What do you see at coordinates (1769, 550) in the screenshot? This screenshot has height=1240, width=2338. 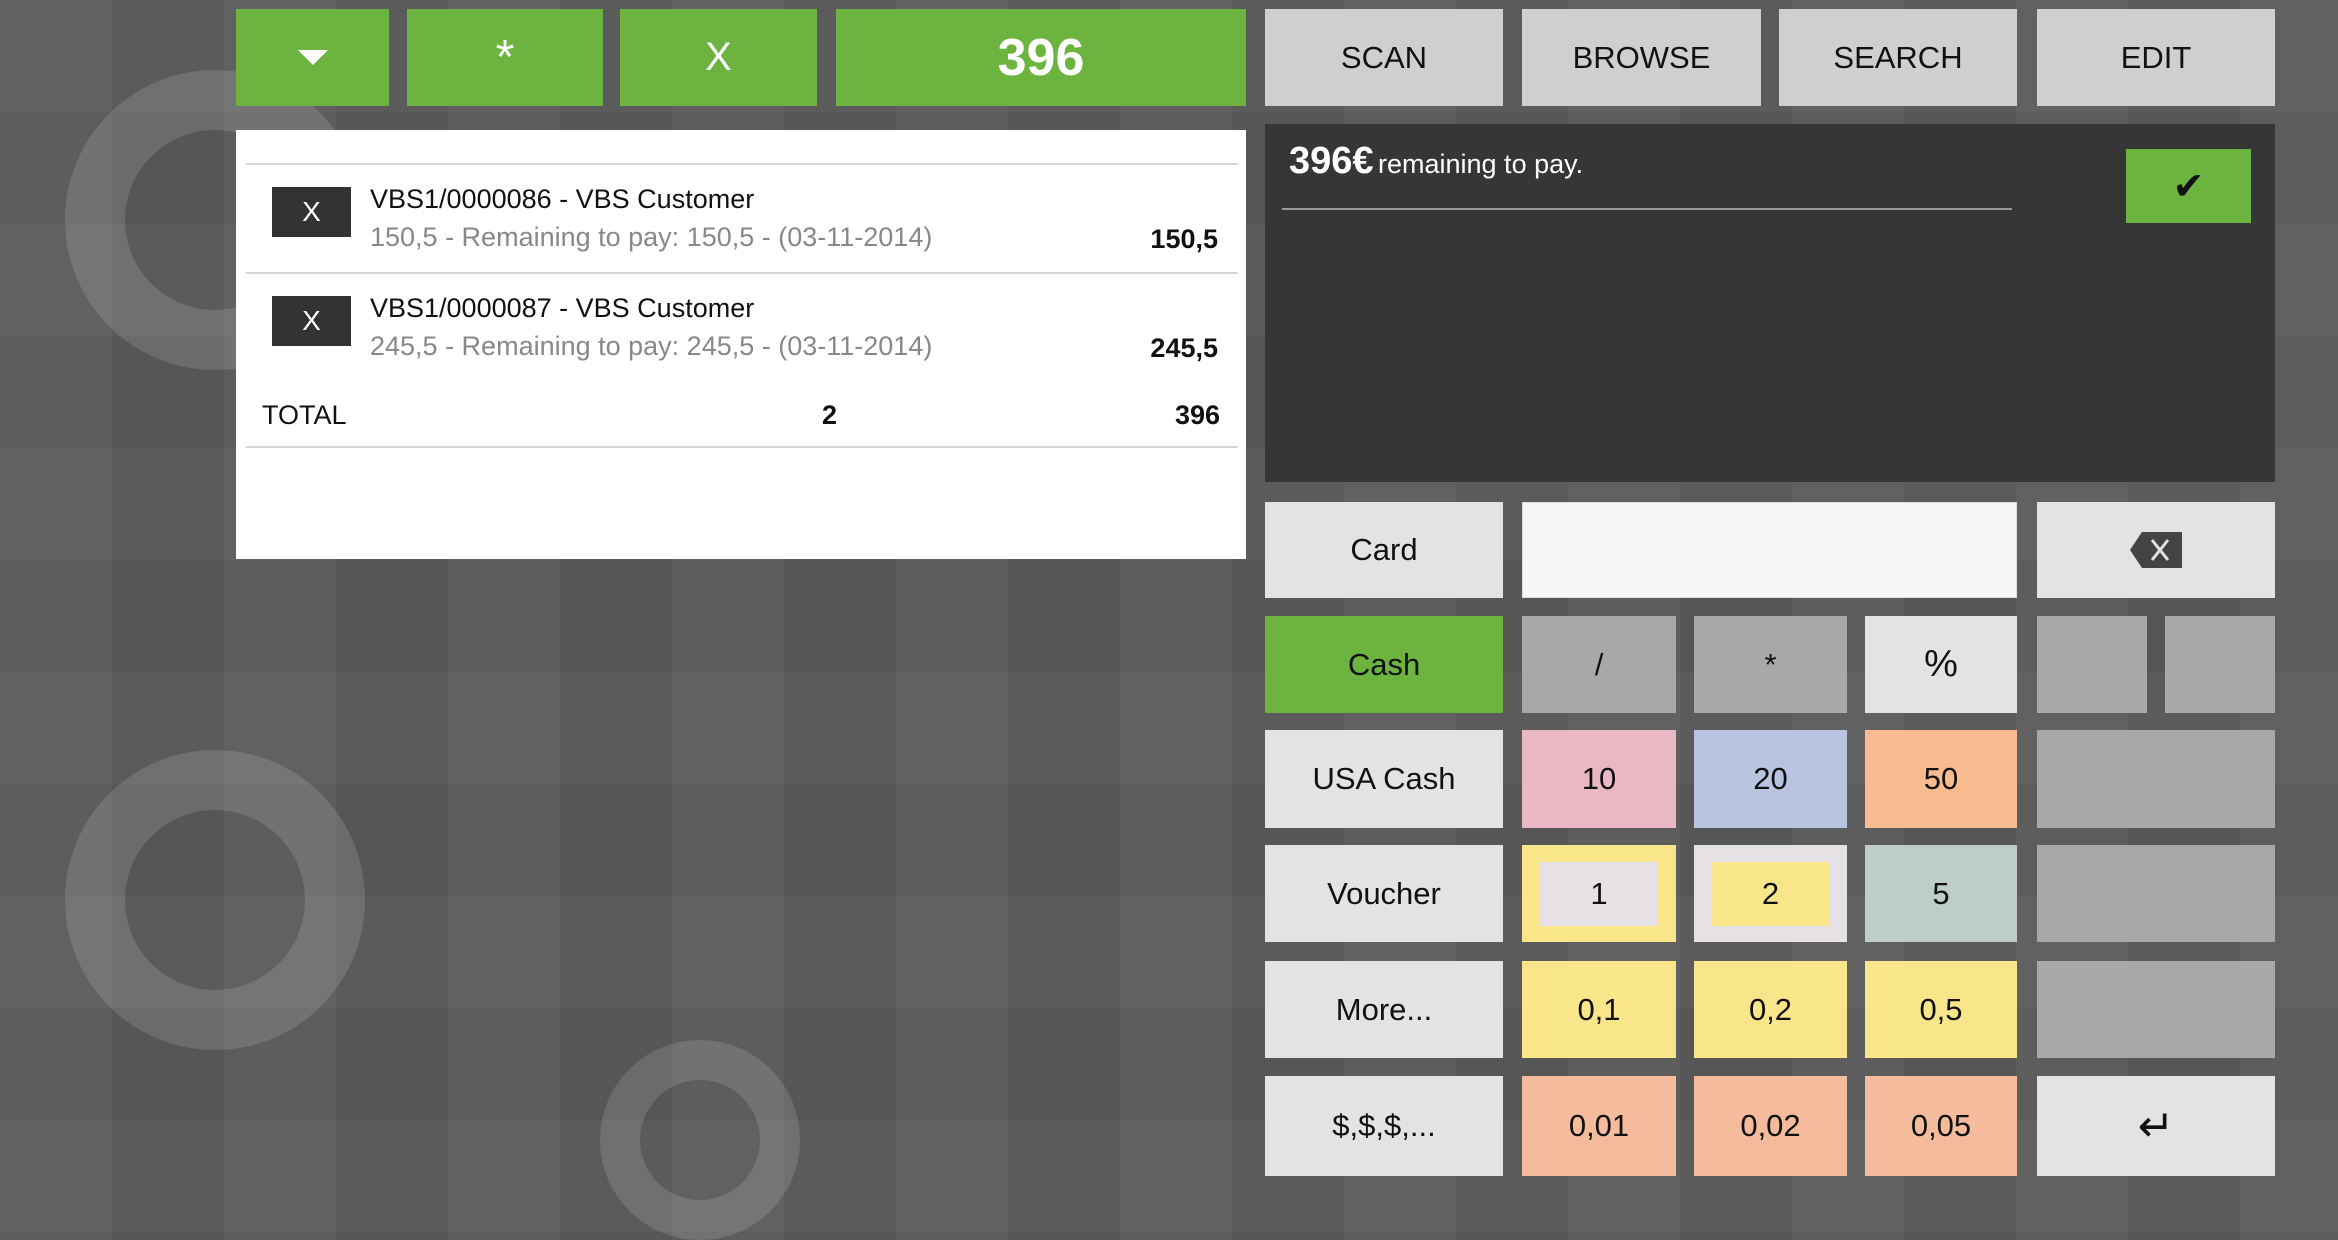 I see `amount-input` at bounding box center [1769, 550].